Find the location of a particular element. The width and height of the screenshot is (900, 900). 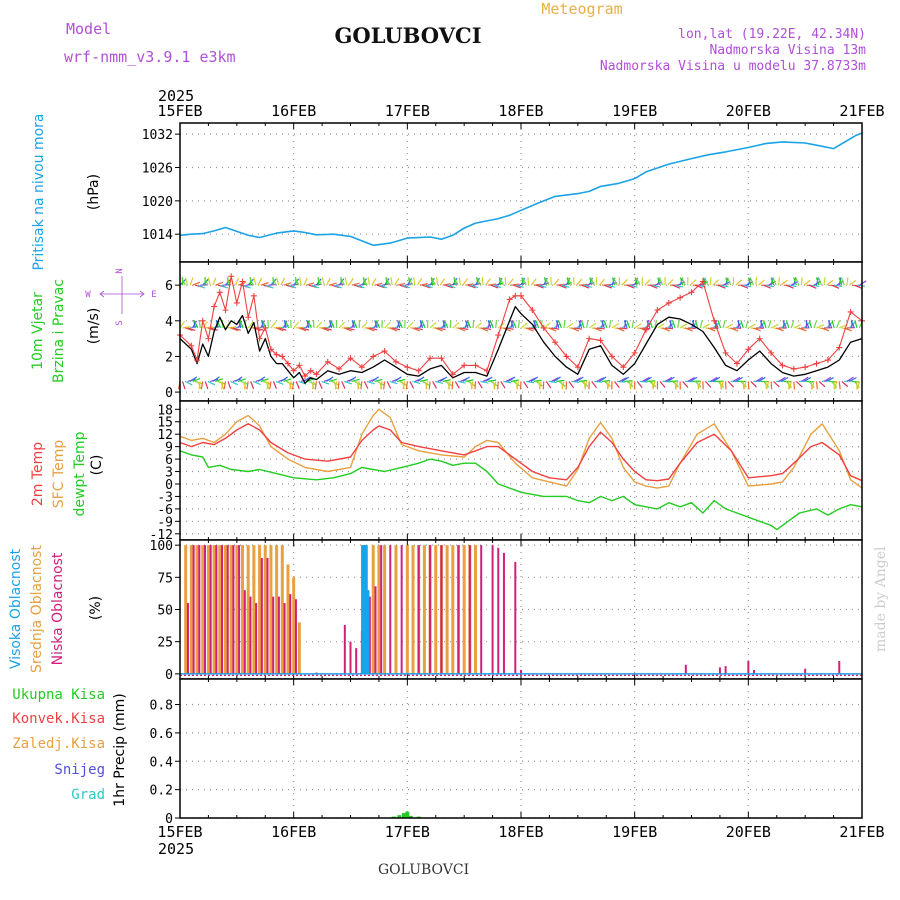

temperature-ytick-label: 15 is located at coordinates (165, 423).